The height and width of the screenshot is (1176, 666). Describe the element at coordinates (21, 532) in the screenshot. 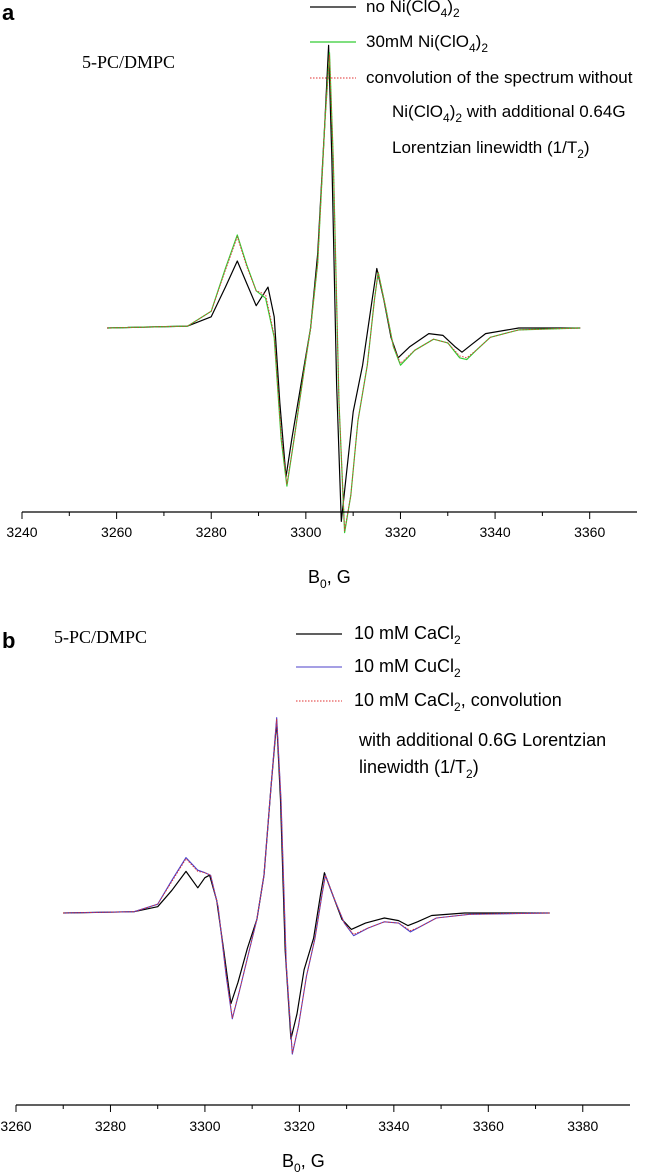

I see `panel-a-x-tick-label: 3240` at that location.